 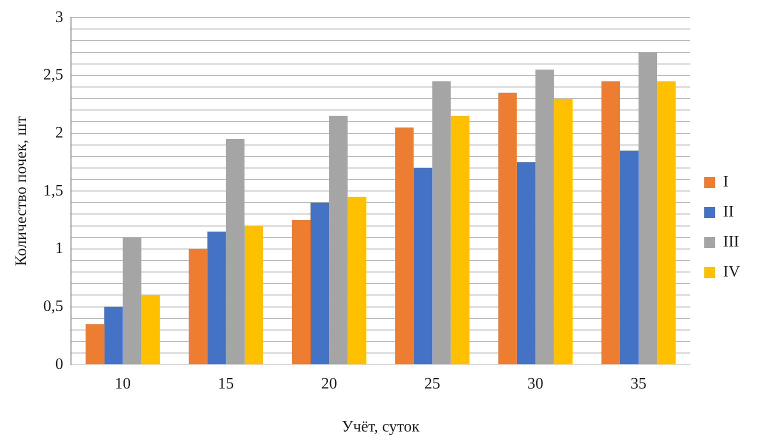 What do you see at coordinates (53, 306) in the screenshot?
I see `y-tick-label: 0,5` at bounding box center [53, 306].